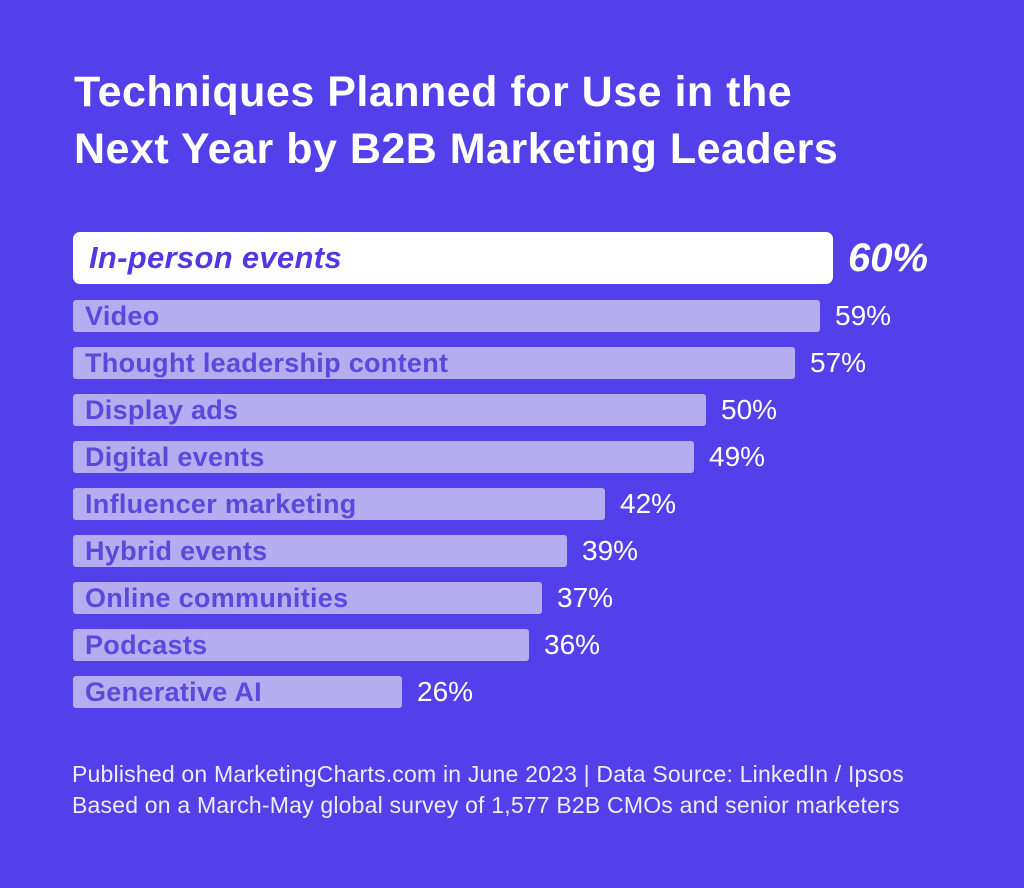 The image size is (1024, 888). What do you see at coordinates (445, 691) in the screenshot?
I see `bar-value-label: 26%` at bounding box center [445, 691].